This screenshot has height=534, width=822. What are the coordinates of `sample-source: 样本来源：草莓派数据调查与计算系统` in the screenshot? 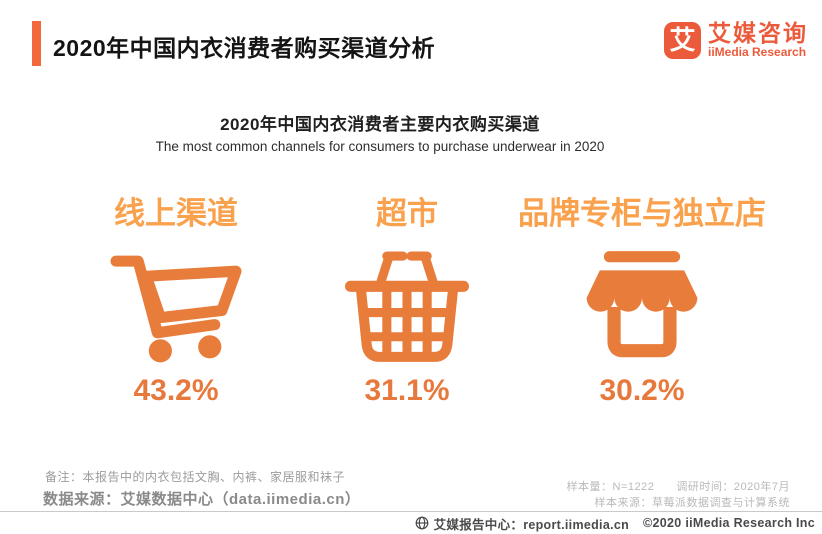 It's located at (692, 502).